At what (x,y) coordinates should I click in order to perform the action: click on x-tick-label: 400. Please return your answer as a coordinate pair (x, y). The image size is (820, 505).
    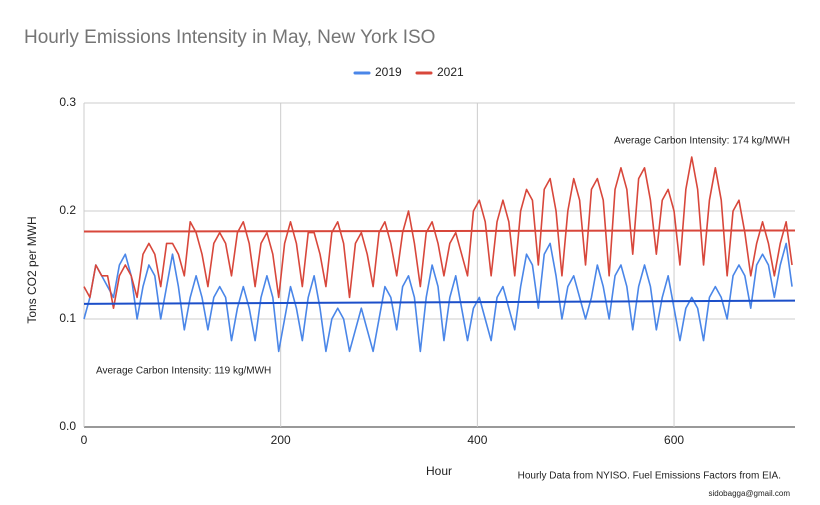
    Looking at the image, I should click on (477, 440).